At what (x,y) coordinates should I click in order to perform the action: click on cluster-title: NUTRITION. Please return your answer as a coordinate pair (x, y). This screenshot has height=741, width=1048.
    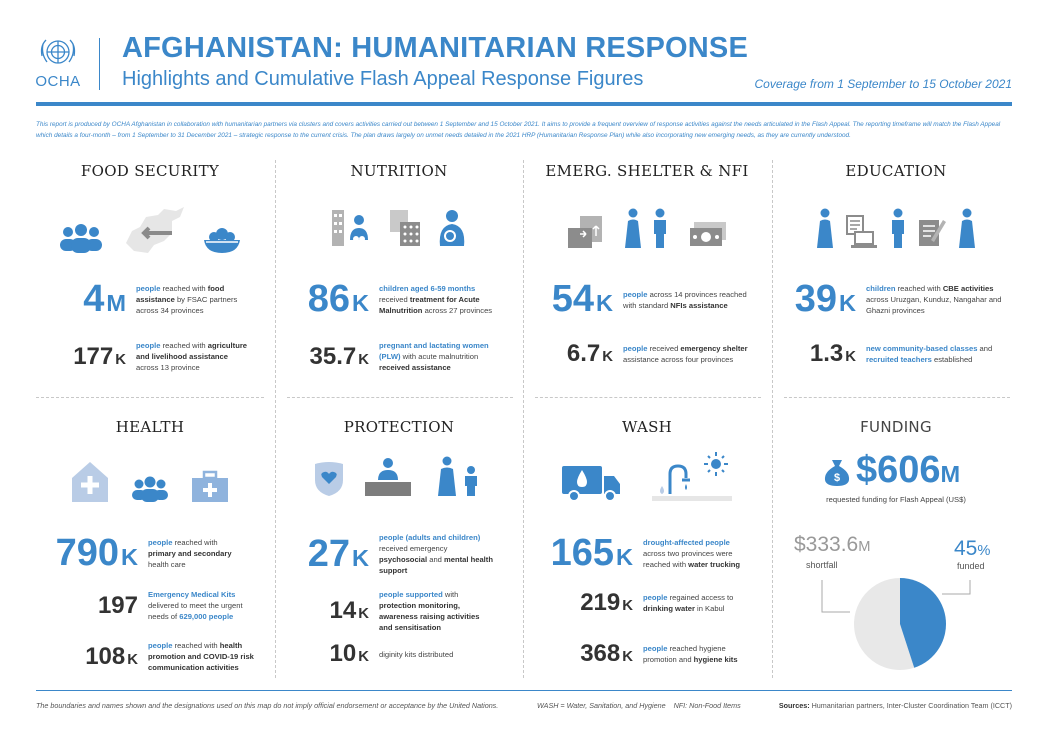
    Looking at the image, I should click on (399, 171).